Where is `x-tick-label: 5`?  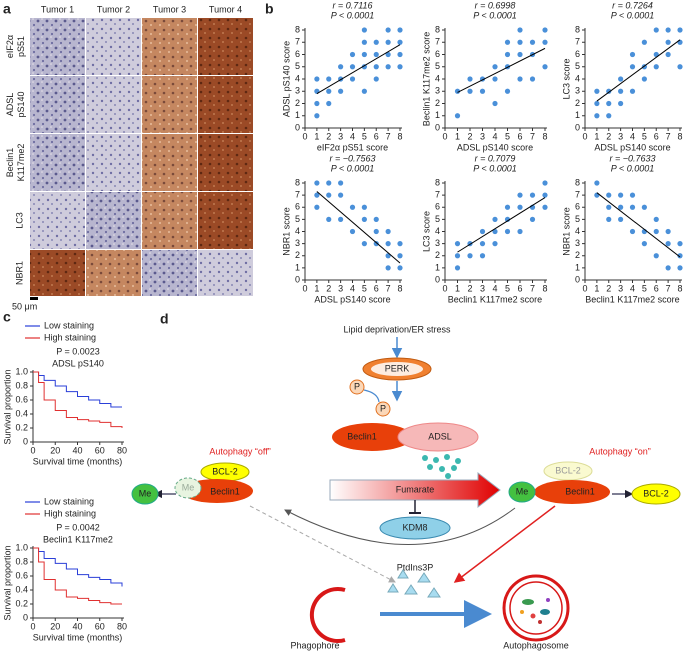 x-tick-label: 5 is located at coordinates (644, 288).